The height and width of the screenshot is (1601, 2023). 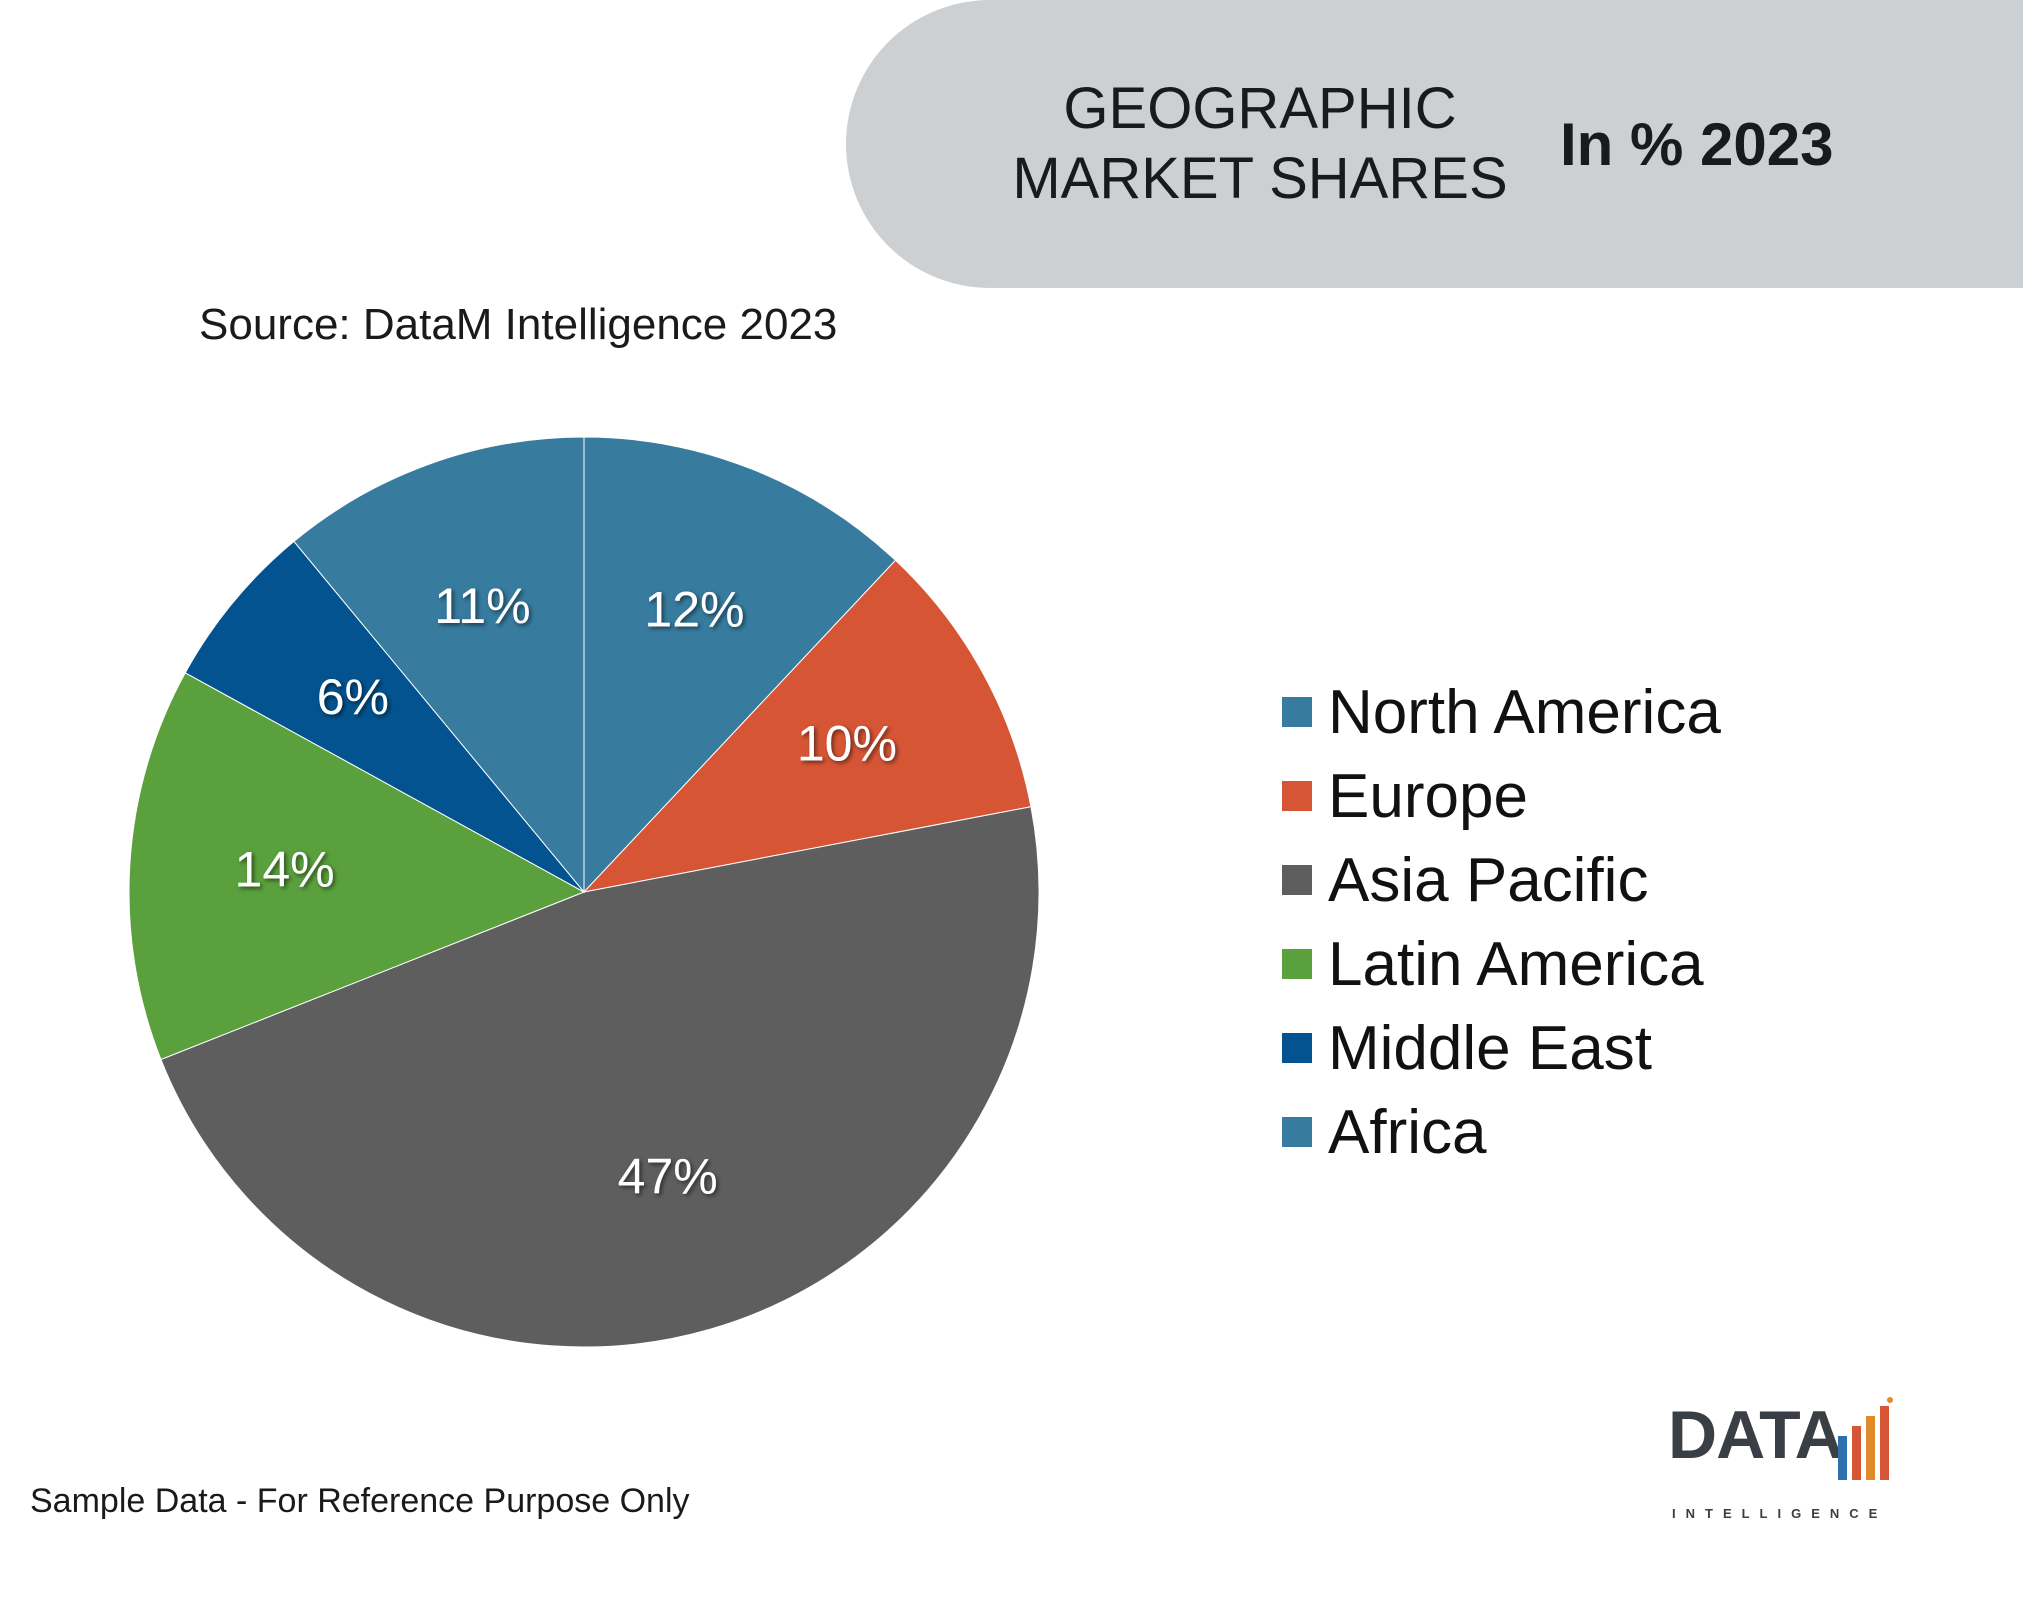 I want to click on pie-slice-asia-pacific, so click(x=600, y=1077).